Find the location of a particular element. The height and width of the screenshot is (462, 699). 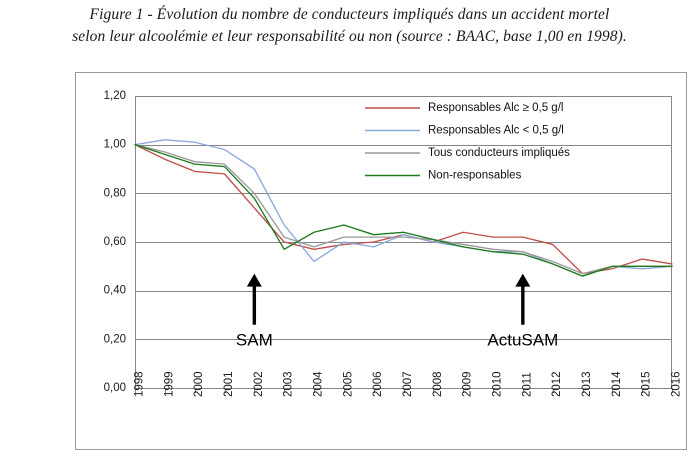

x-axis-tick-label: 2012 is located at coordinates (557, 384).